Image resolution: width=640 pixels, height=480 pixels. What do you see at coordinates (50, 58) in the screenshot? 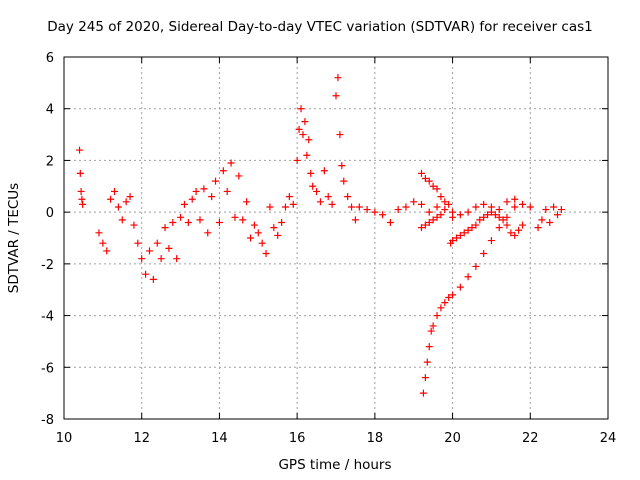
I see `y-tick-label: 6` at bounding box center [50, 58].